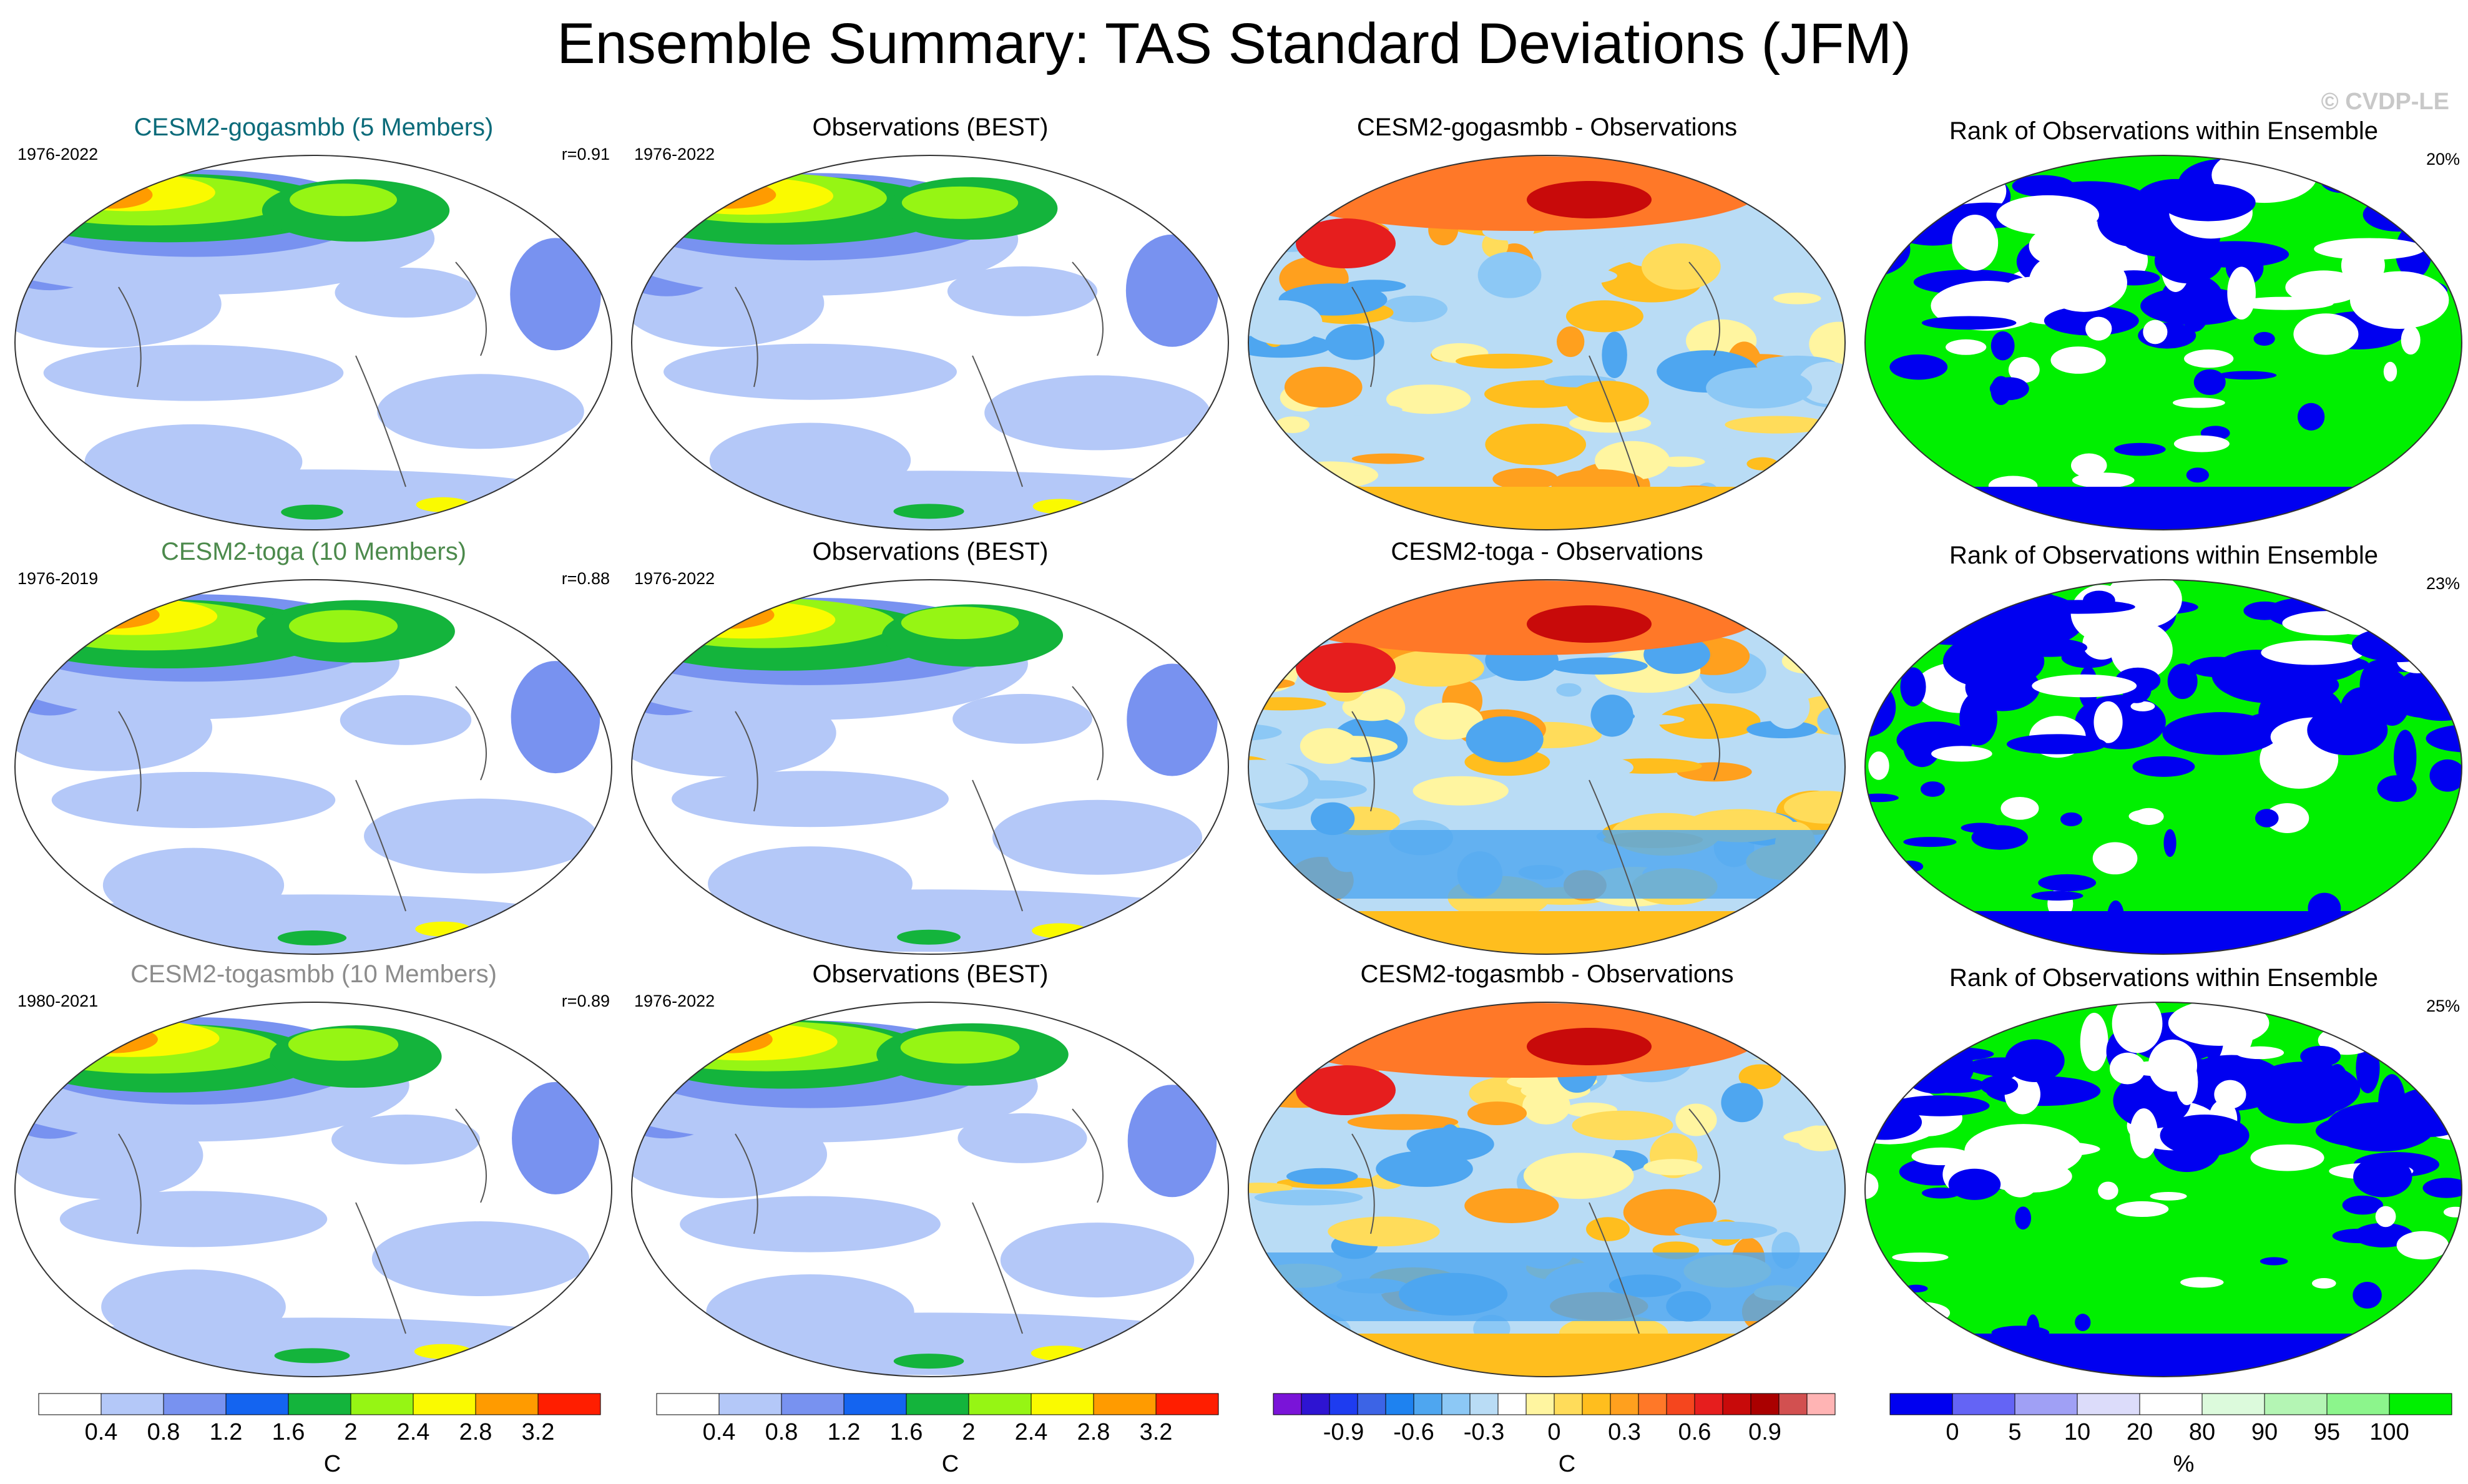 Image resolution: width=2468 pixels, height=1484 pixels. I want to click on panel-title: Rank of Observations within Ensemble, so click(2163, 131).